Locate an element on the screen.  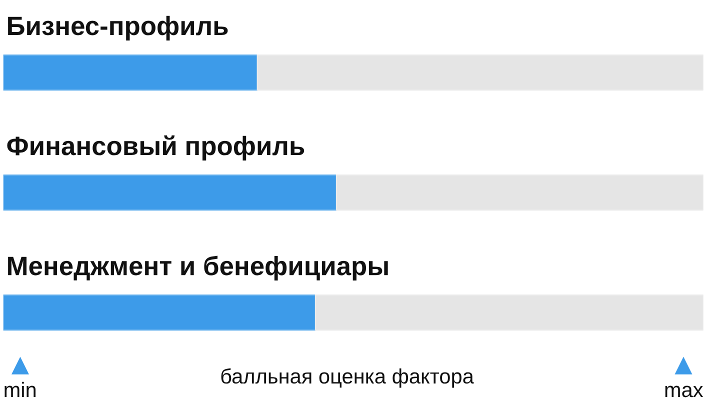
y-tick-label: Менеджмент и бенефициары is located at coordinates (198, 268).